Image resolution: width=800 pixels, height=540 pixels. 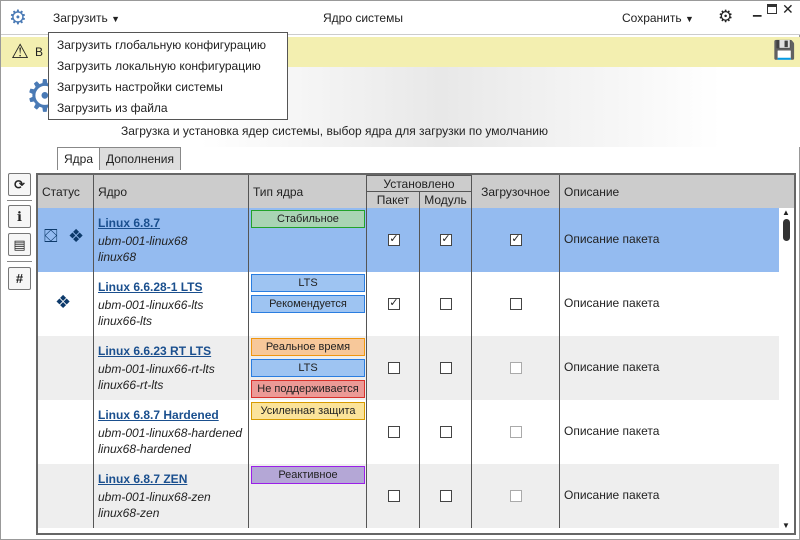 I want to click on save-label: Сохранить, so click(x=652, y=18).